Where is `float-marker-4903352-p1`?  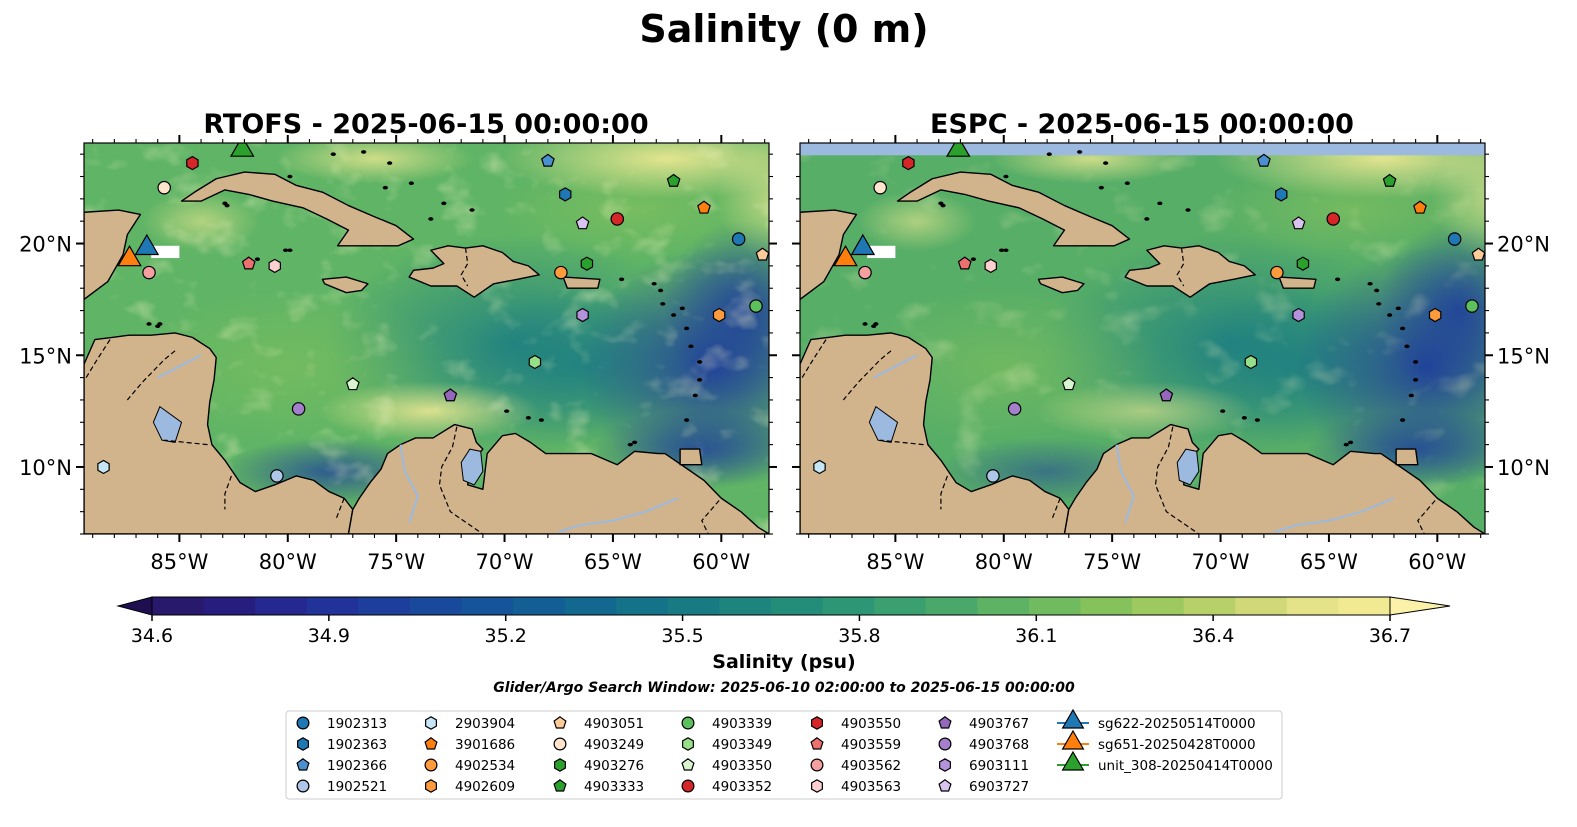
float-marker-4903352-p1 is located at coordinates (1333, 219).